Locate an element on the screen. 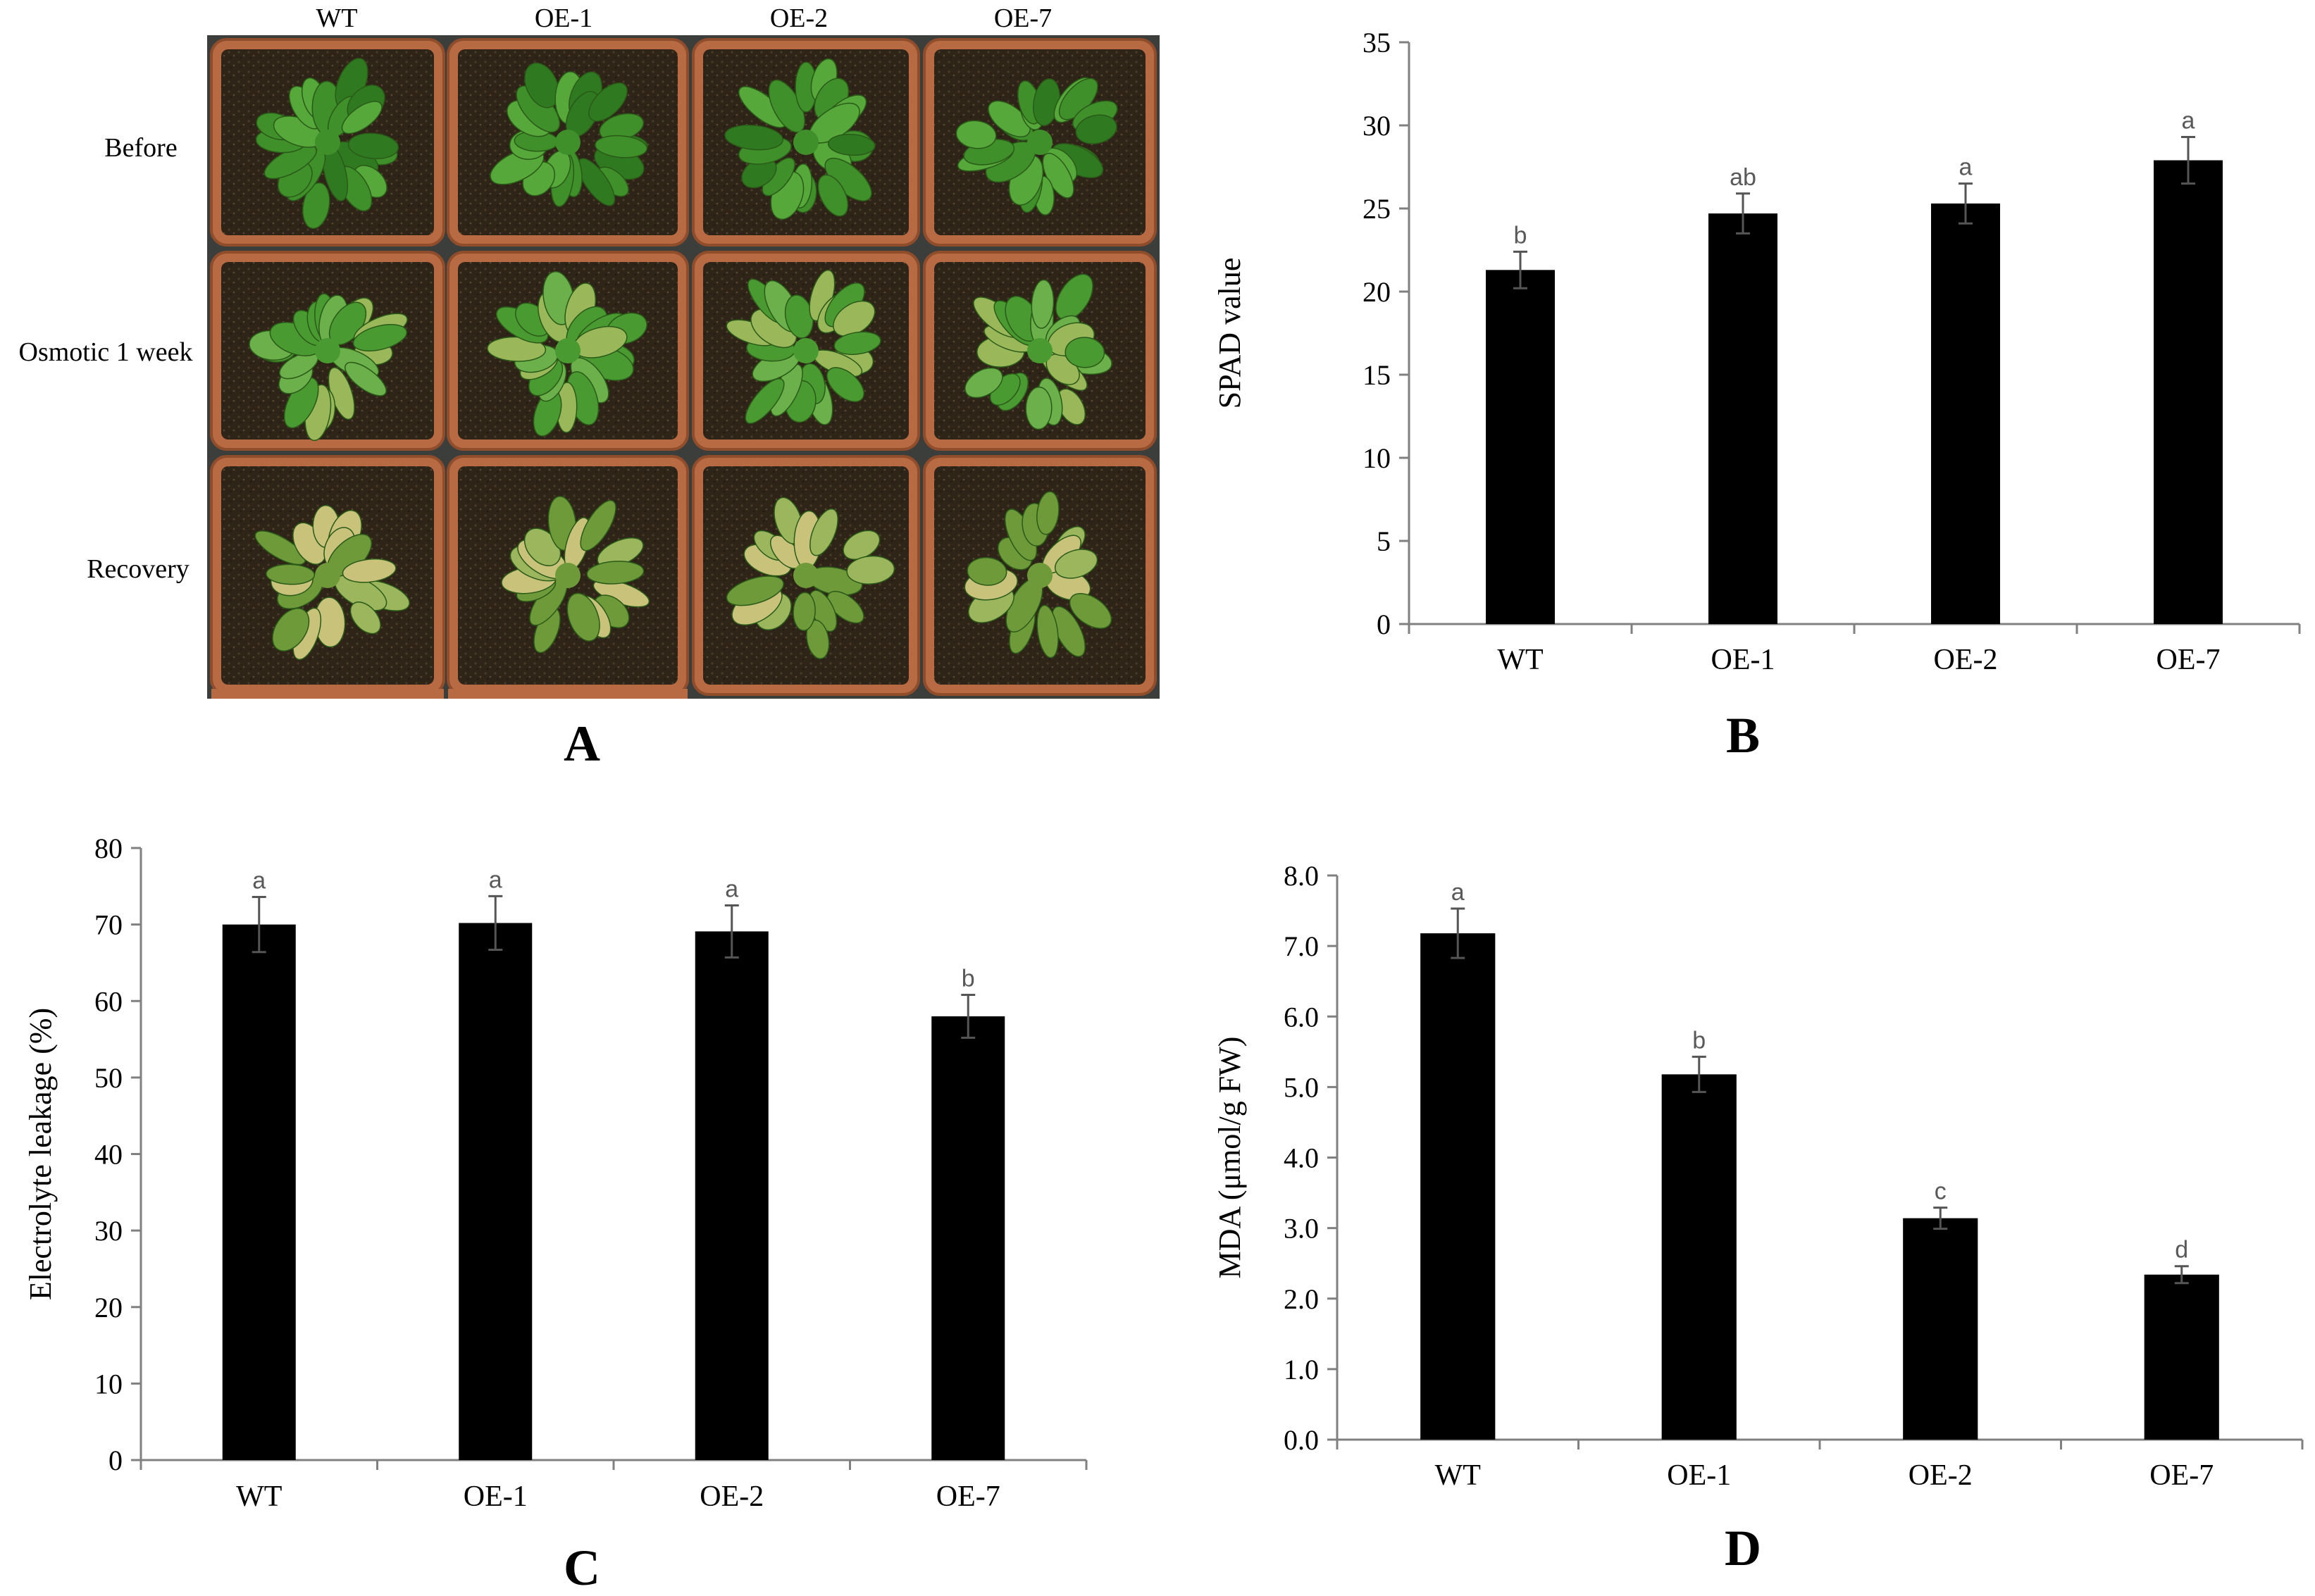 The width and height of the screenshot is (2315, 1596). panel-a-column-label-oe7: OE-7 is located at coordinates (1023, 18).